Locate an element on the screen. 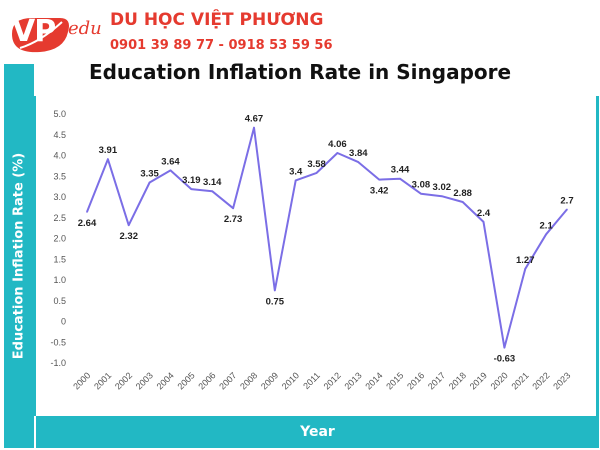 The width and height of the screenshot is (600, 450). data-label: 3.44 is located at coordinates (400, 170).